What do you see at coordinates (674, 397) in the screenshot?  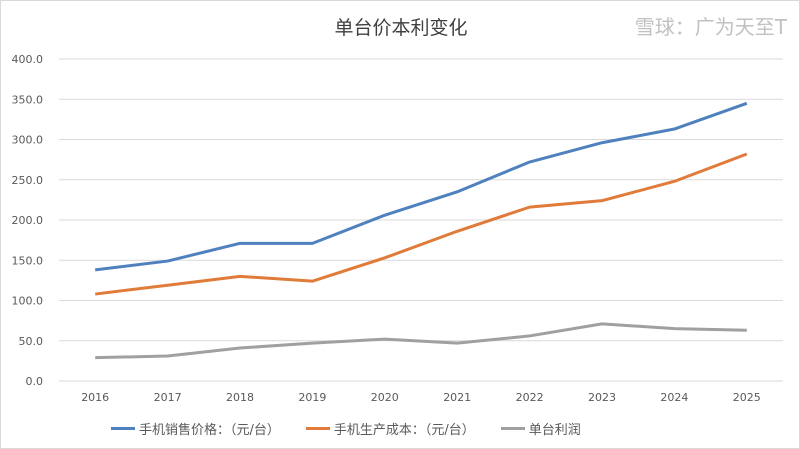 I see `x-tick-label: 2024` at bounding box center [674, 397].